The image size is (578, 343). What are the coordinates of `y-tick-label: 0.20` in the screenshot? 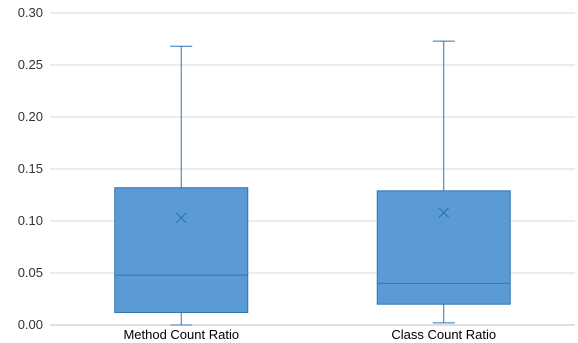 It's located at (30, 116).